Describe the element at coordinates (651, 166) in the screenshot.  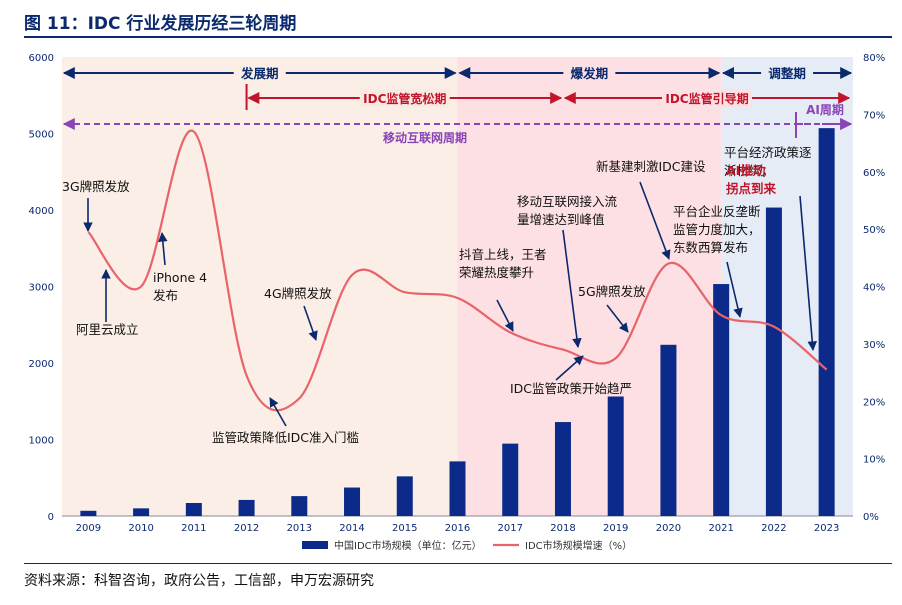
I see `annotation-text: 新基建刺激IDC建设` at that location.